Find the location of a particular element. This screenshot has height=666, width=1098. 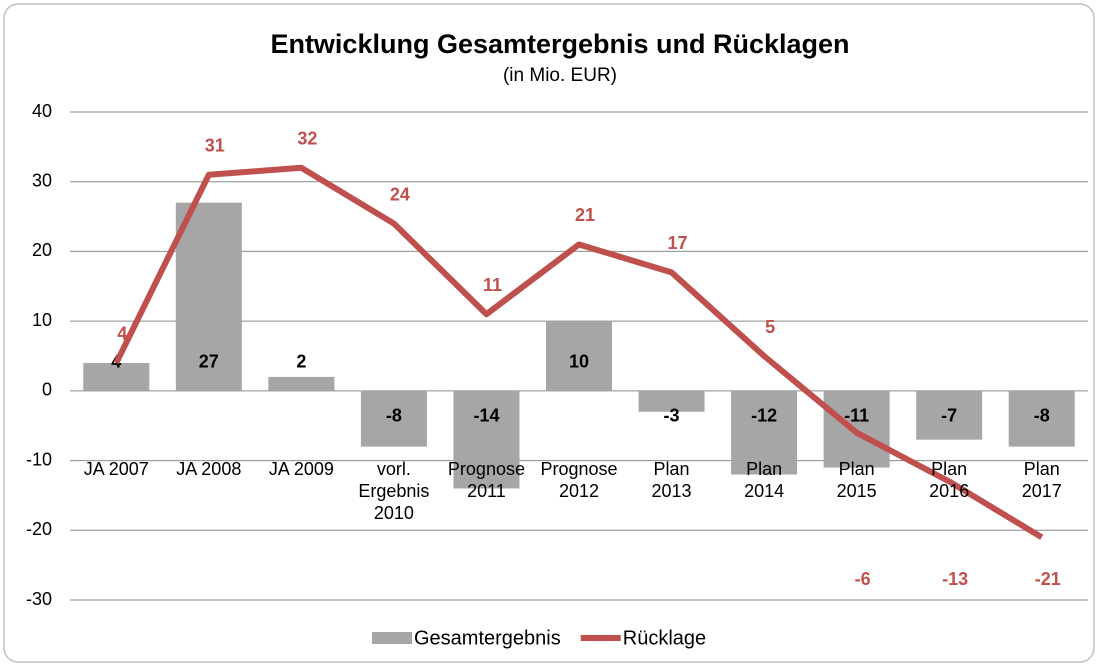

x-tick-label: JA 2008 is located at coordinates (208, 469).